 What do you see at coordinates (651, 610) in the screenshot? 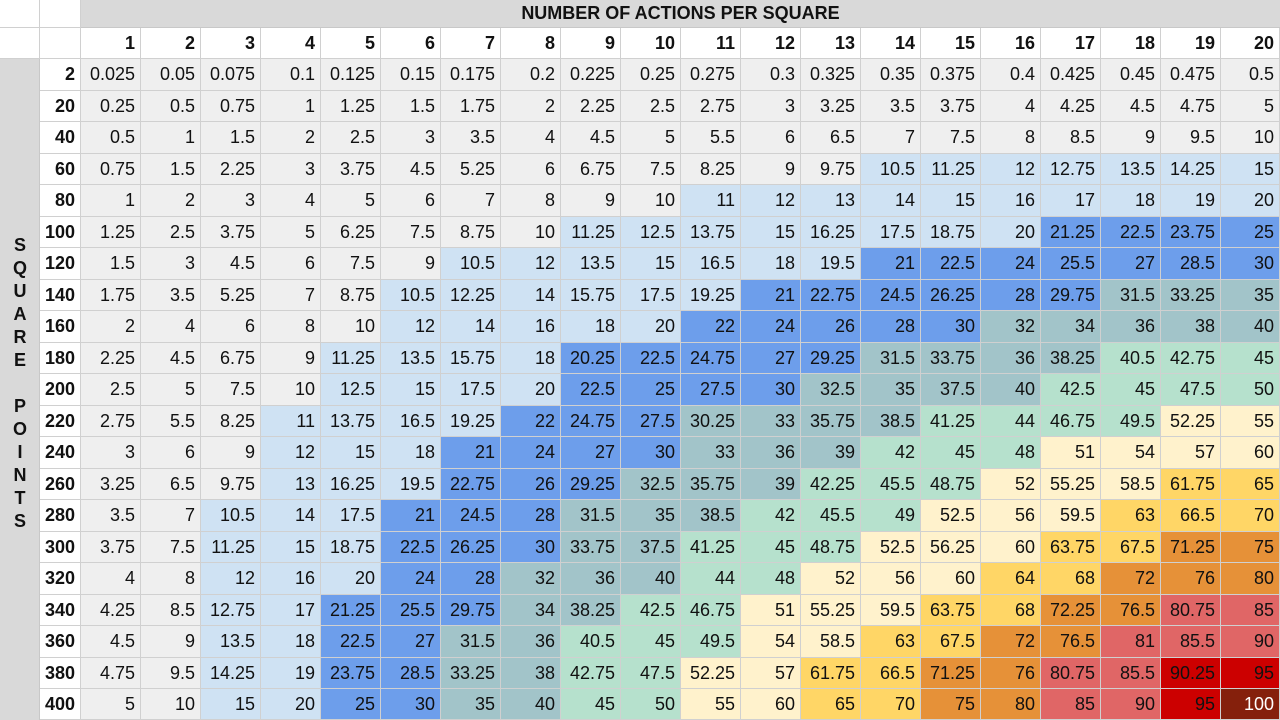
I see `table-cell: 42.5` at bounding box center [651, 610].